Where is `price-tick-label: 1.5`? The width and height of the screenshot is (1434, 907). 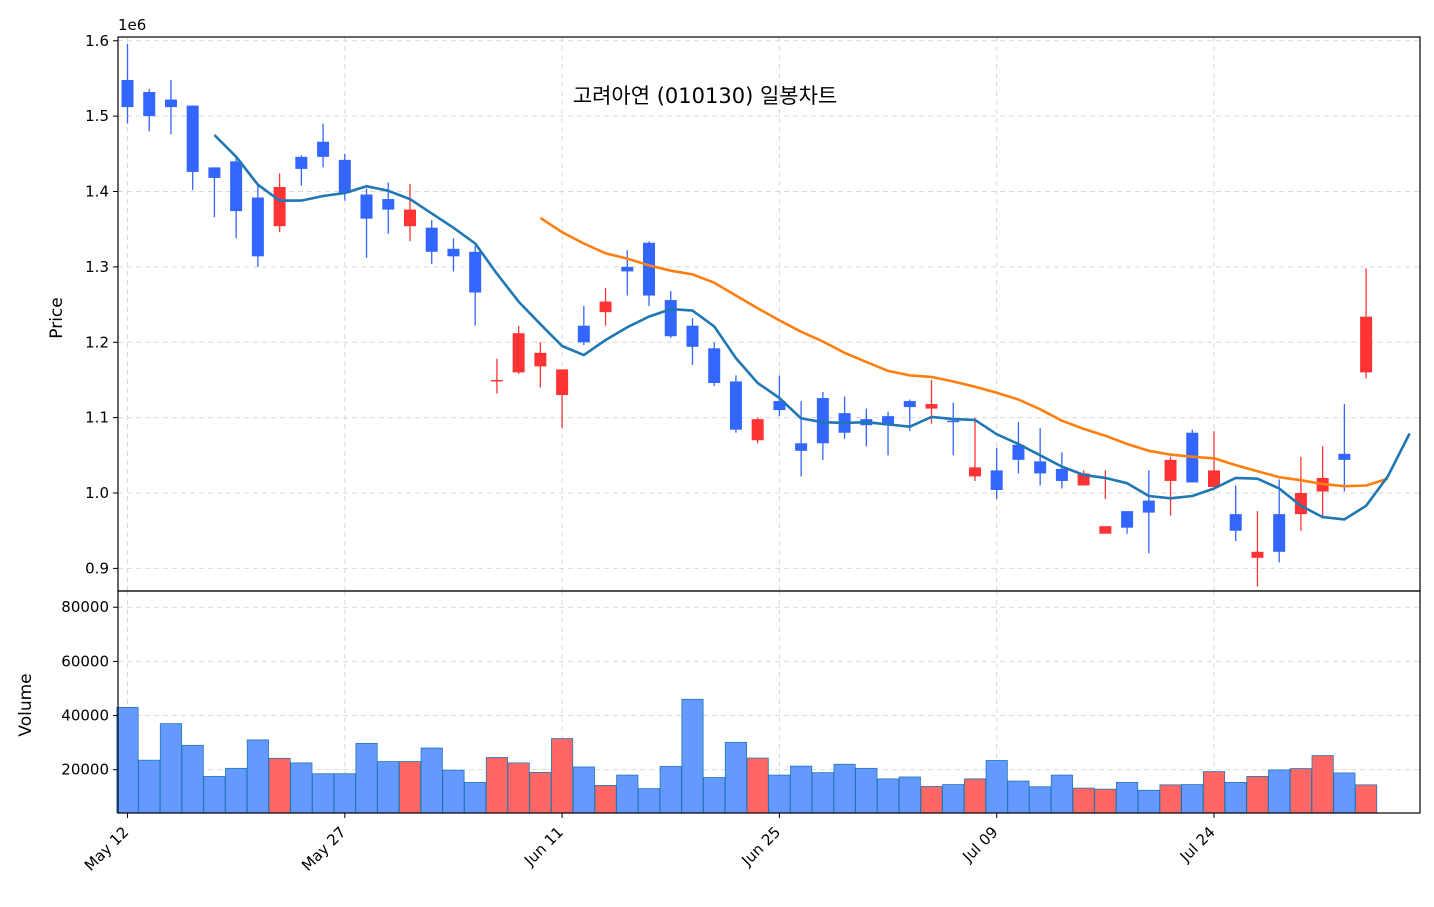
price-tick-label: 1.5 is located at coordinates (97, 116).